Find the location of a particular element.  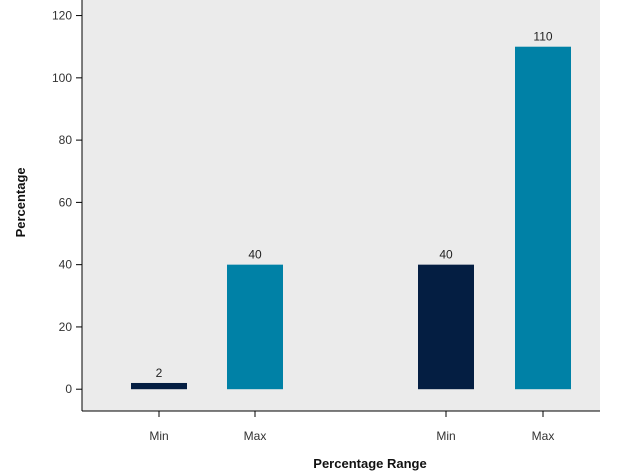

data-label: 110 is located at coordinates (542, 37).